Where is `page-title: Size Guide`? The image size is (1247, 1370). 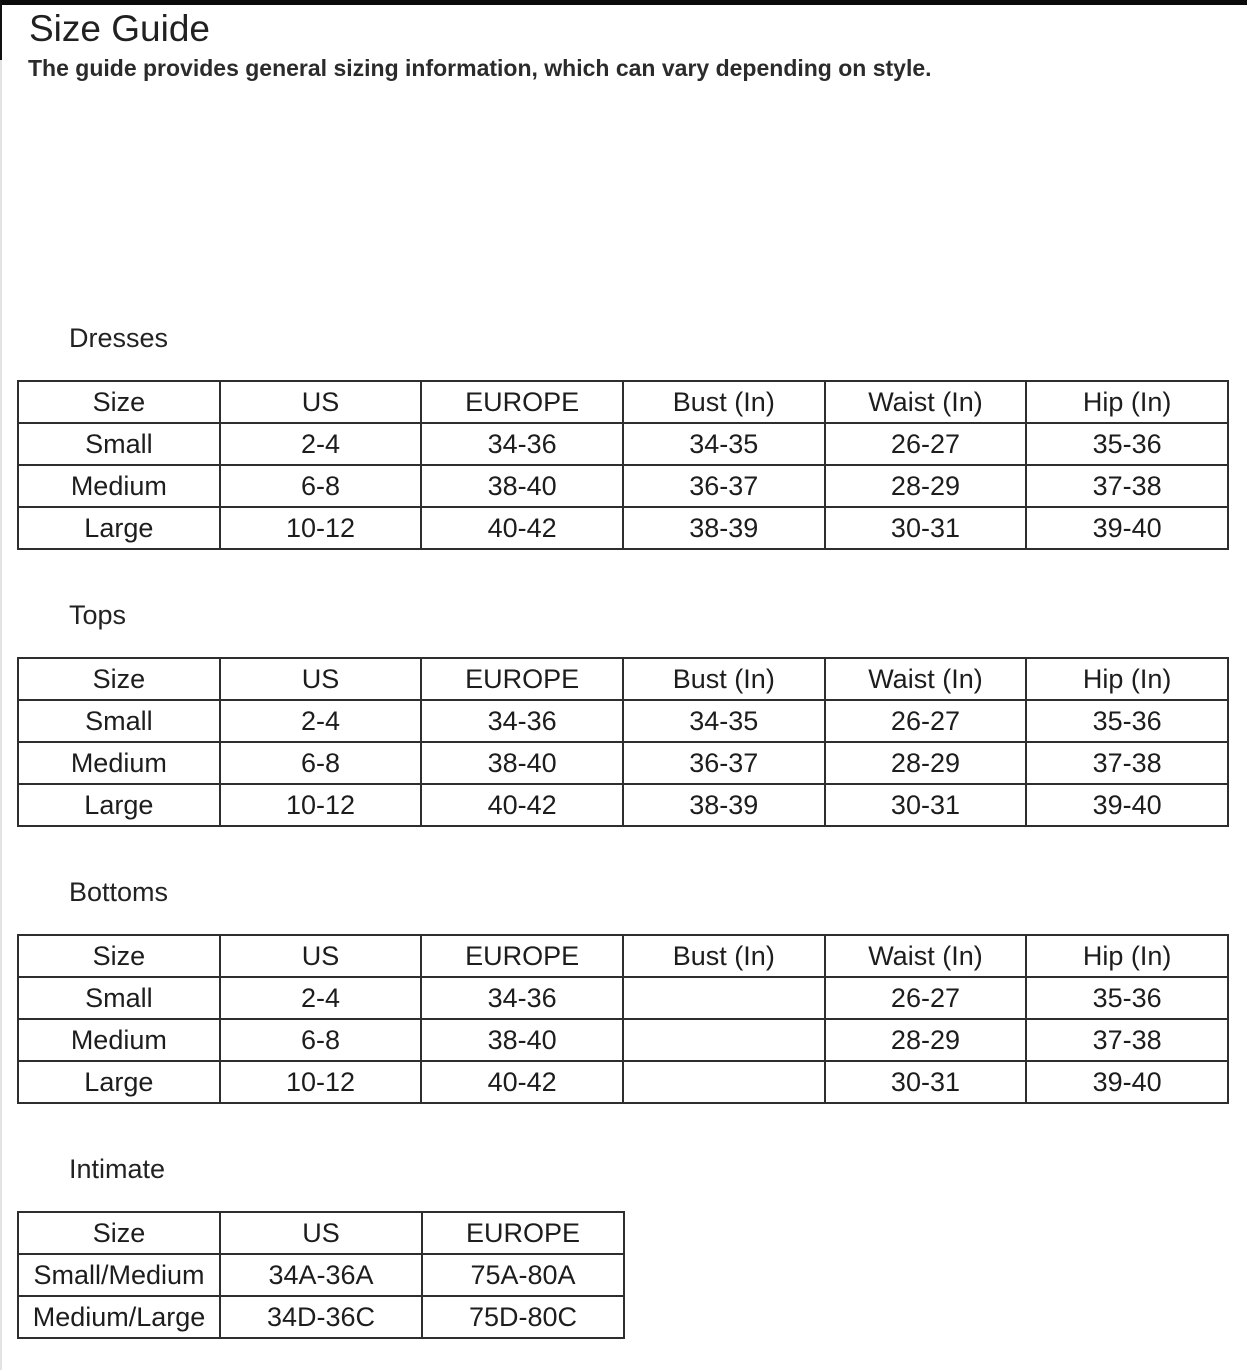
page-title: Size Guide is located at coordinates (119, 28).